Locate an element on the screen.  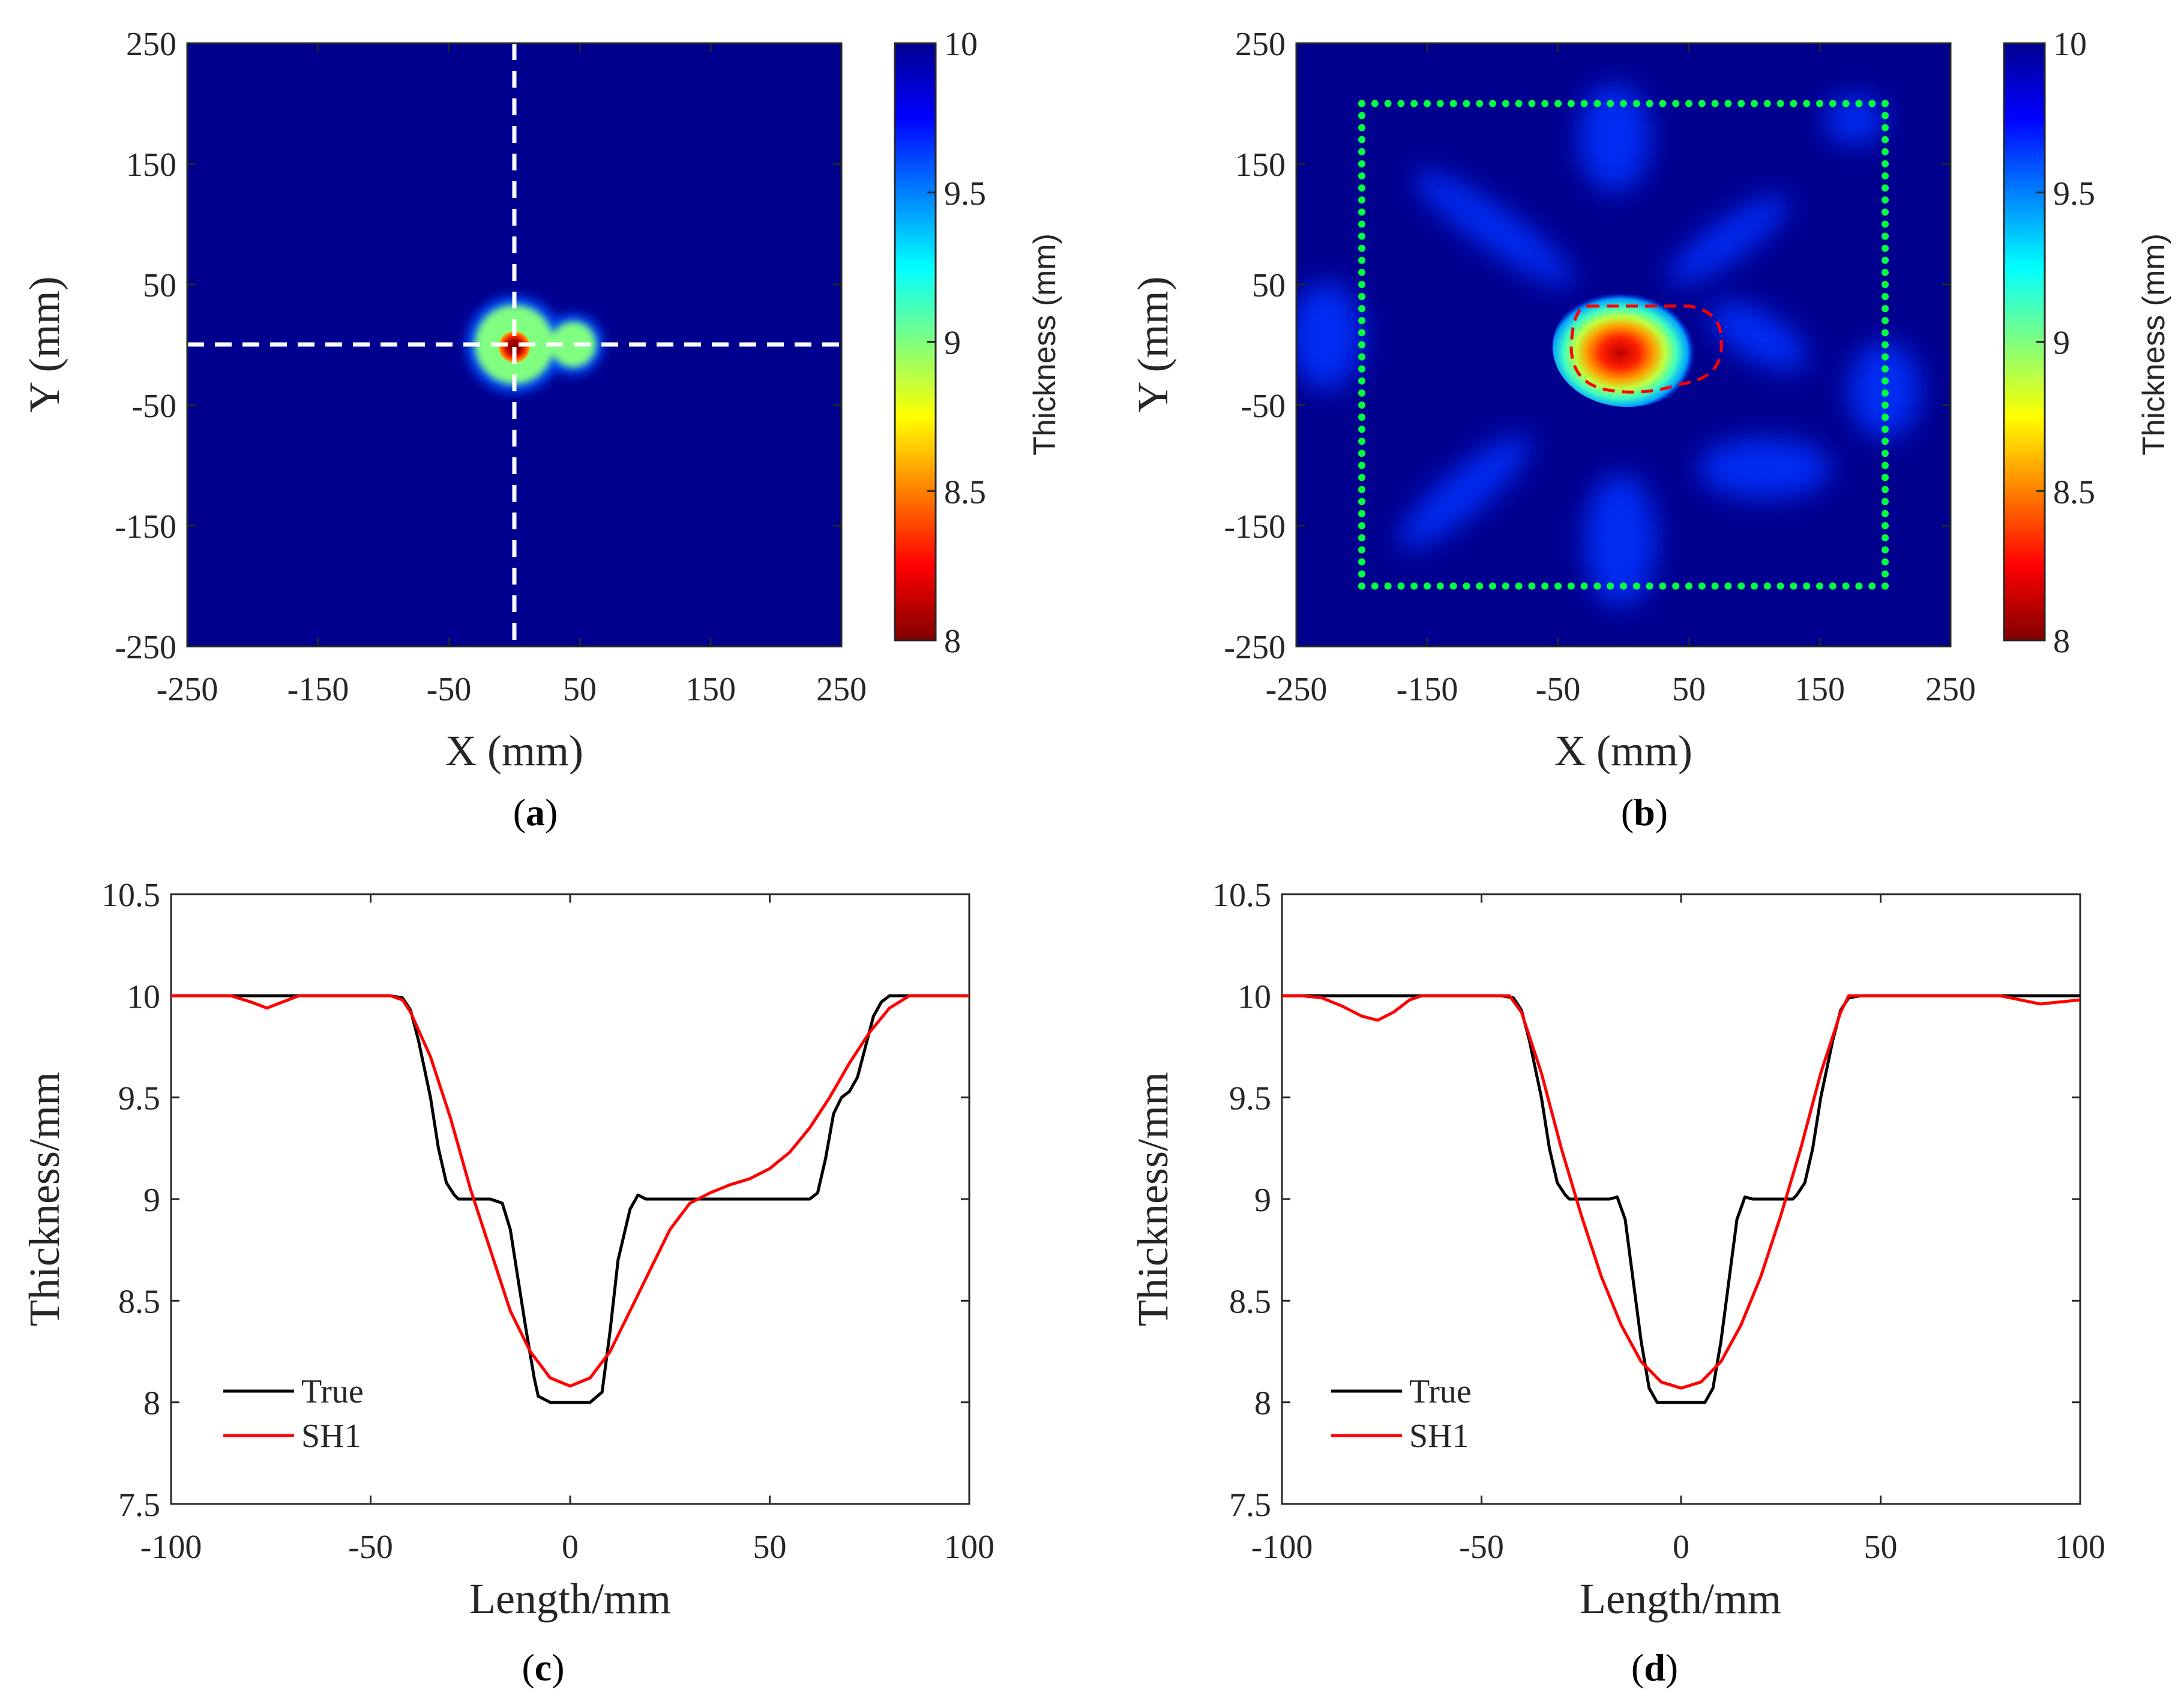
y-ticks: 250 150 50 -50 -150 -250 is located at coordinates (1587, 346).